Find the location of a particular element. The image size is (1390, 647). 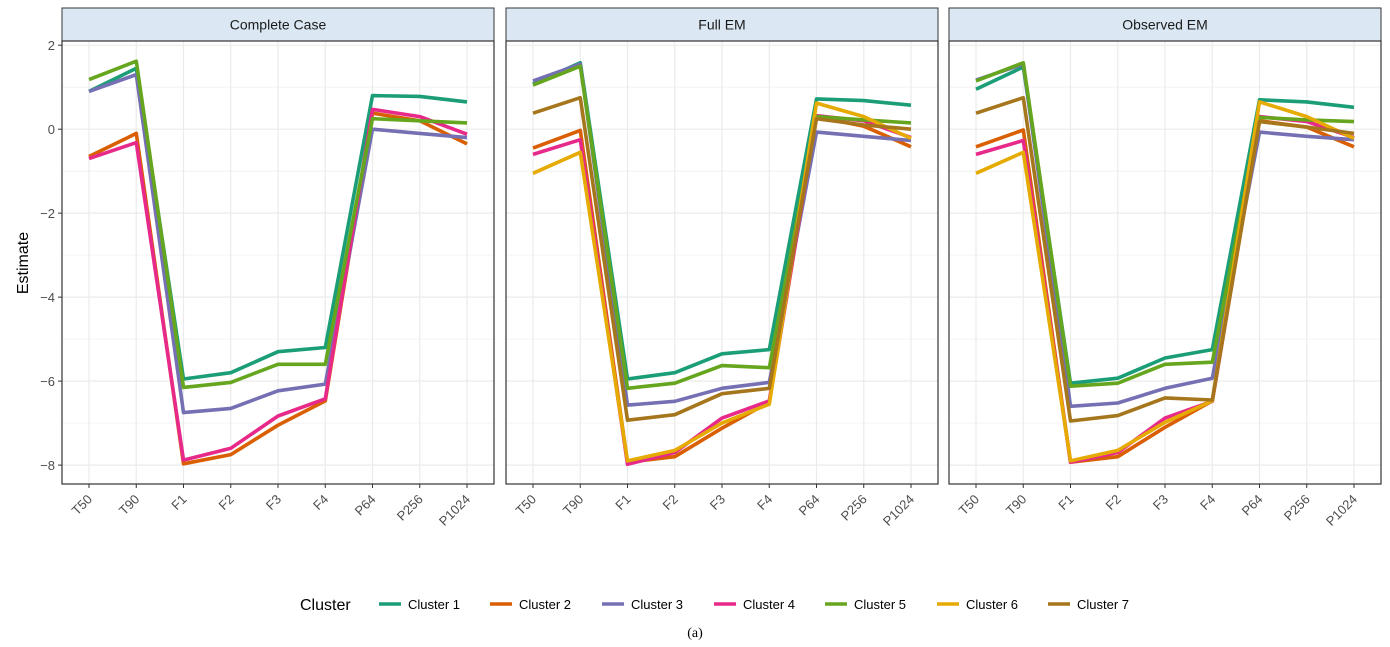

legend-item-cluster-7: Cluster 7 is located at coordinates (1088, 604).